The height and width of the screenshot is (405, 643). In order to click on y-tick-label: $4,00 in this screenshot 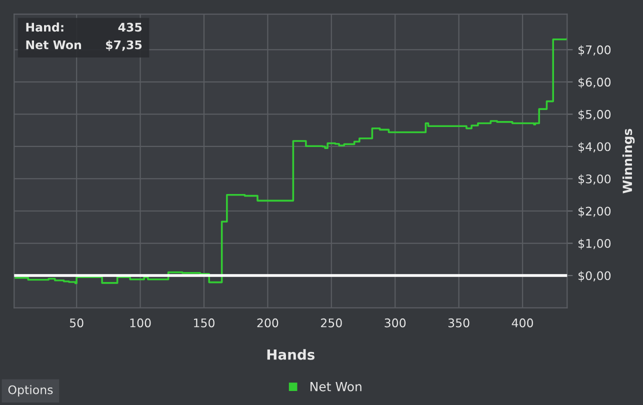, I will do `click(594, 147)`.